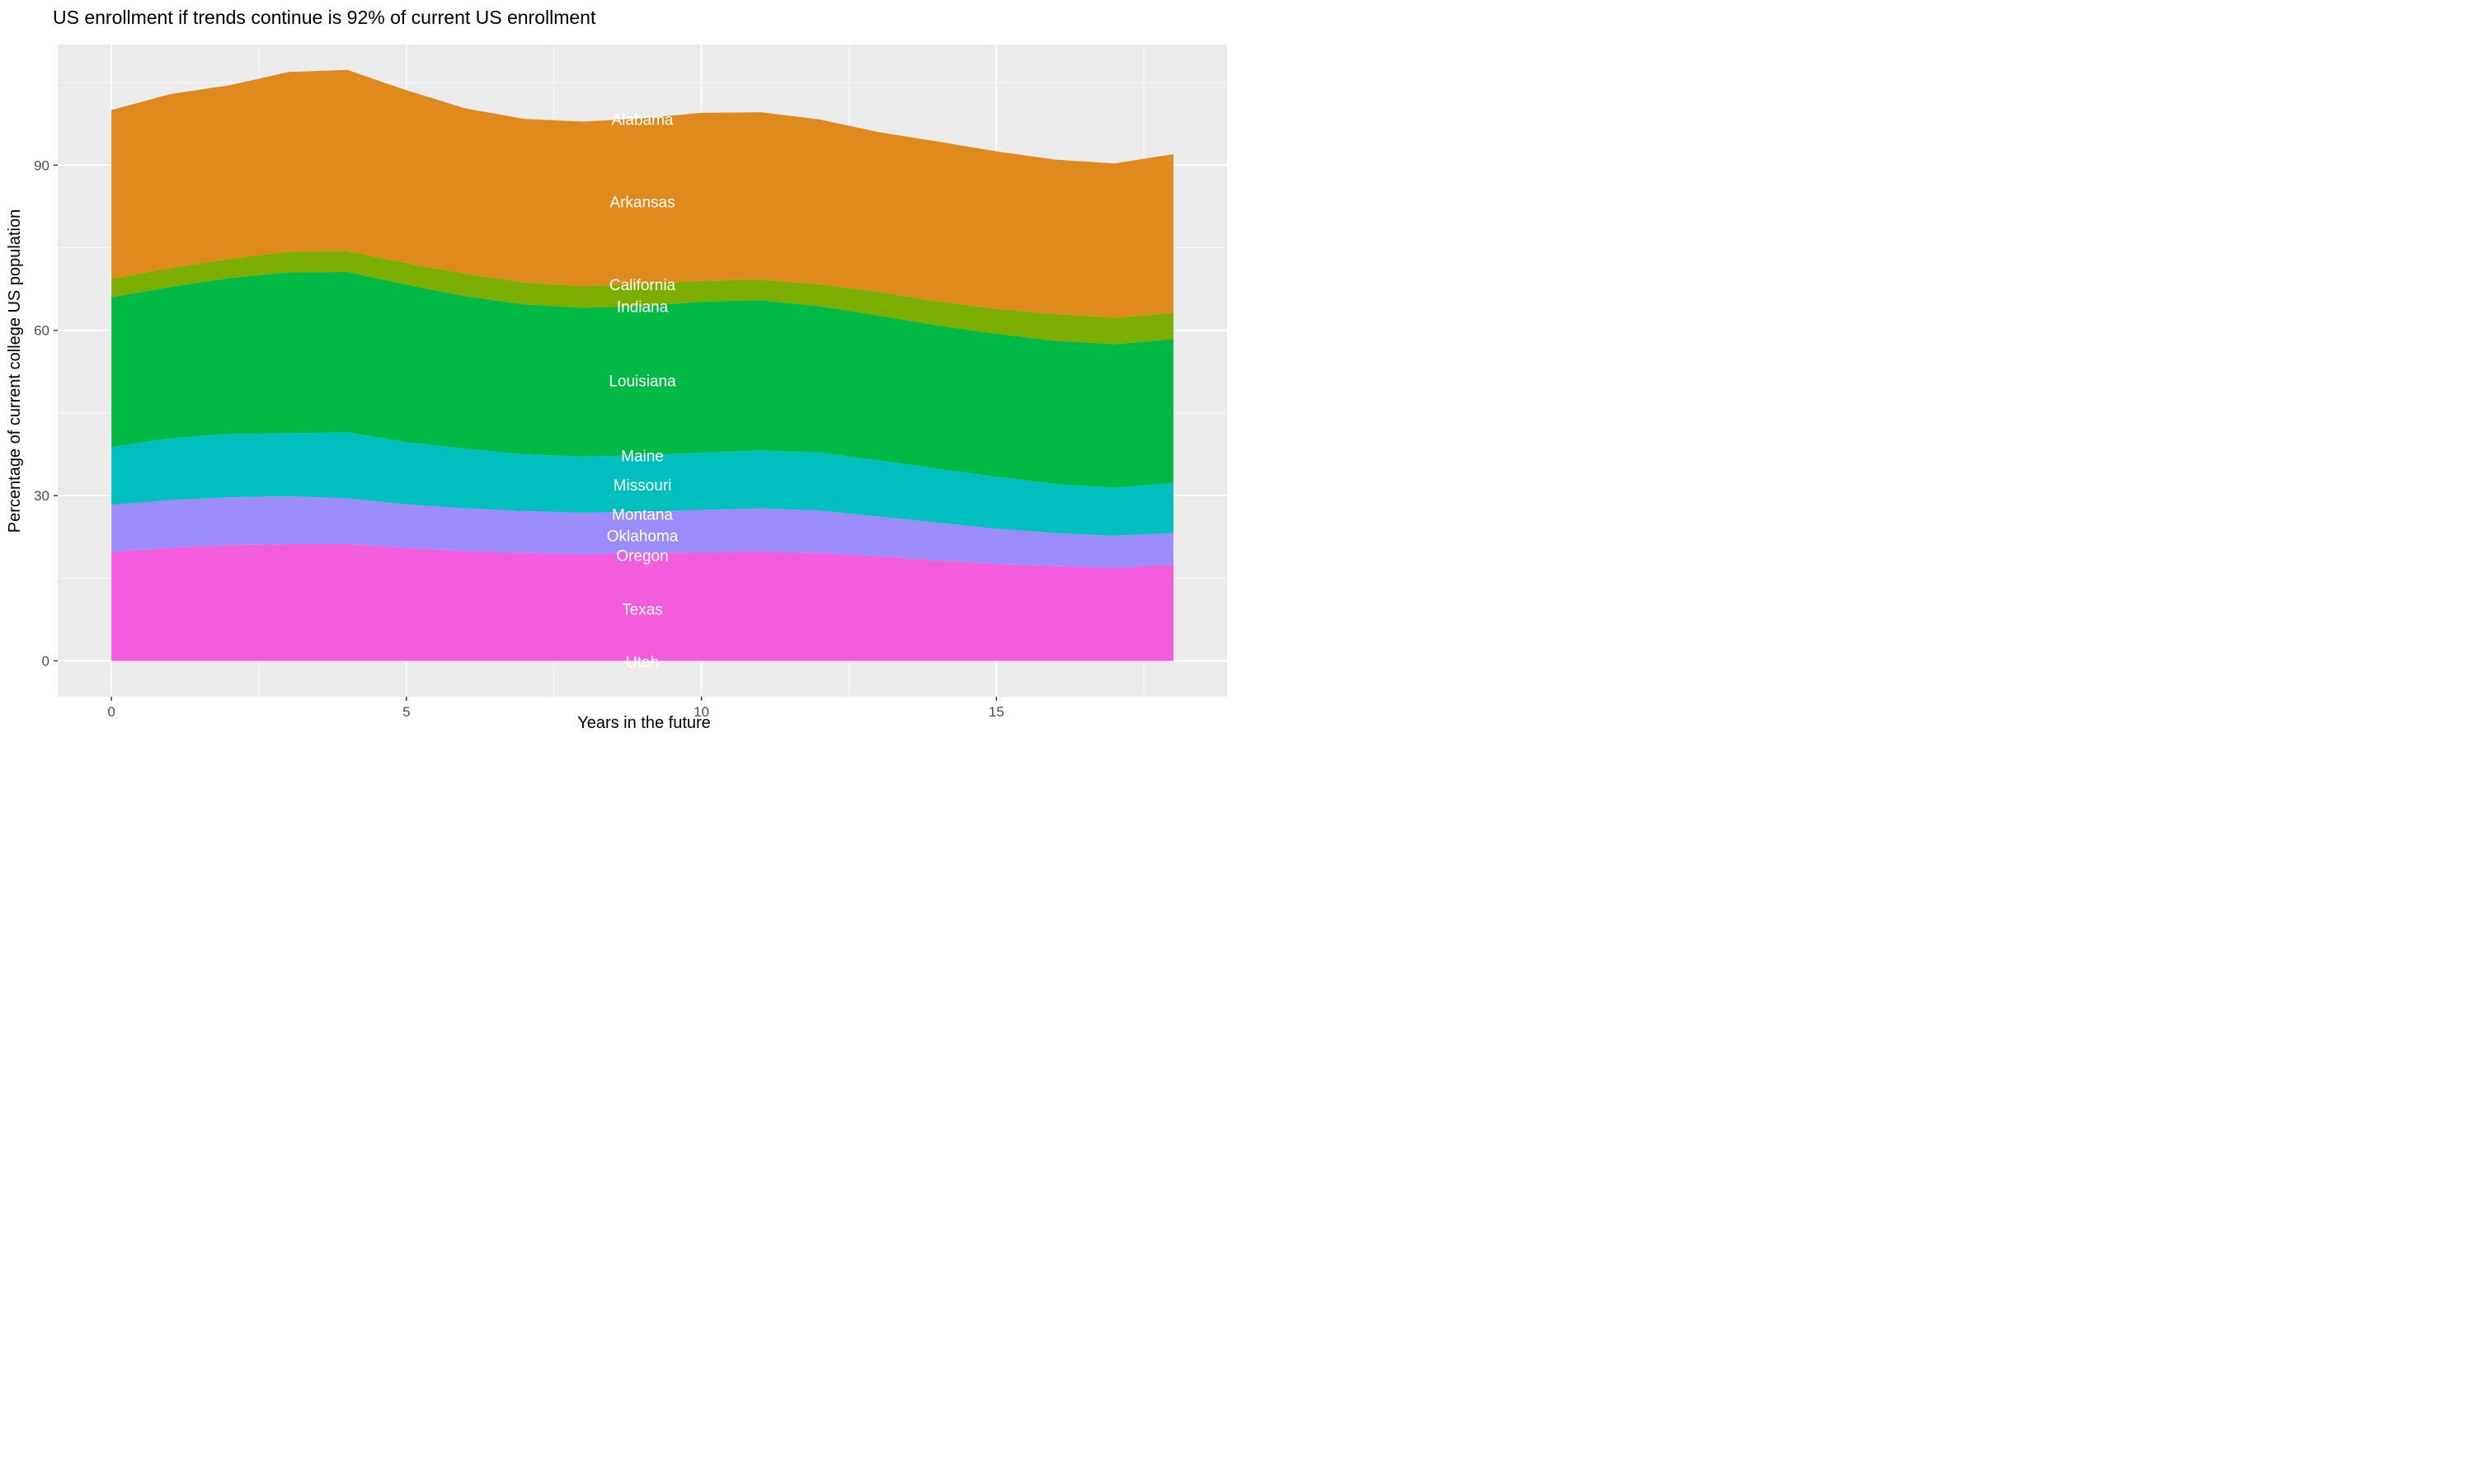 The image size is (2474, 1484). What do you see at coordinates (642, 556) in the screenshot?
I see `area-label-oregon: Oregon` at bounding box center [642, 556].